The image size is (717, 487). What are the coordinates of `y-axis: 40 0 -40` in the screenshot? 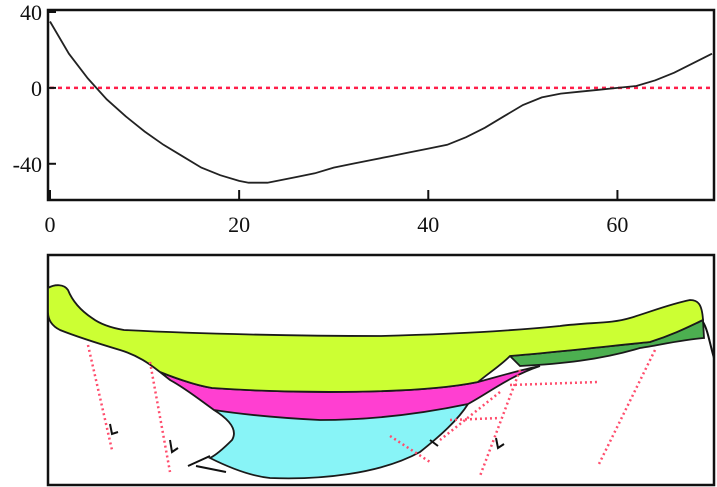 It's located at (34, 88).